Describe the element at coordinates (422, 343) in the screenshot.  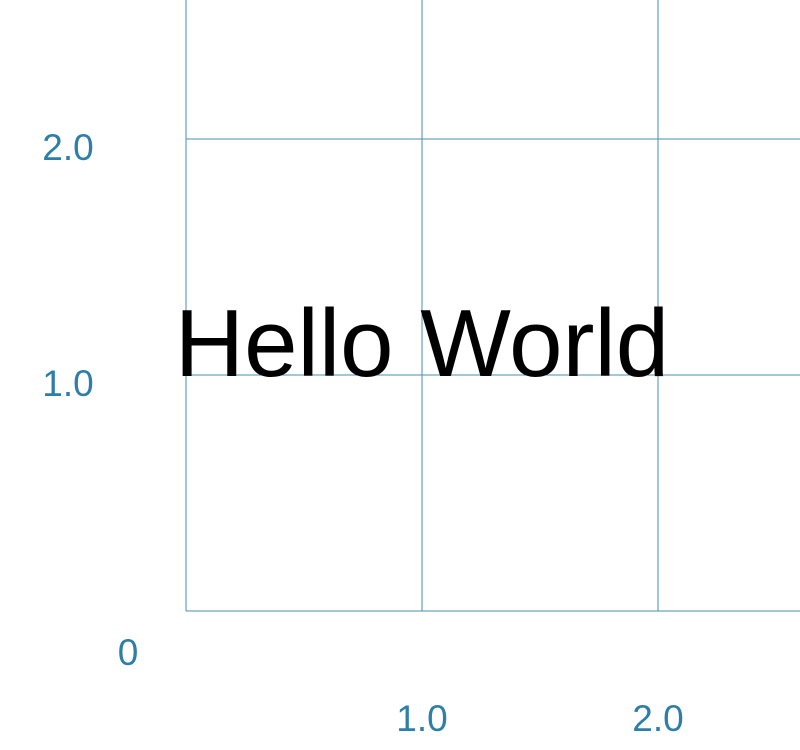
I see `hello-world-text: Hello World` at that location.